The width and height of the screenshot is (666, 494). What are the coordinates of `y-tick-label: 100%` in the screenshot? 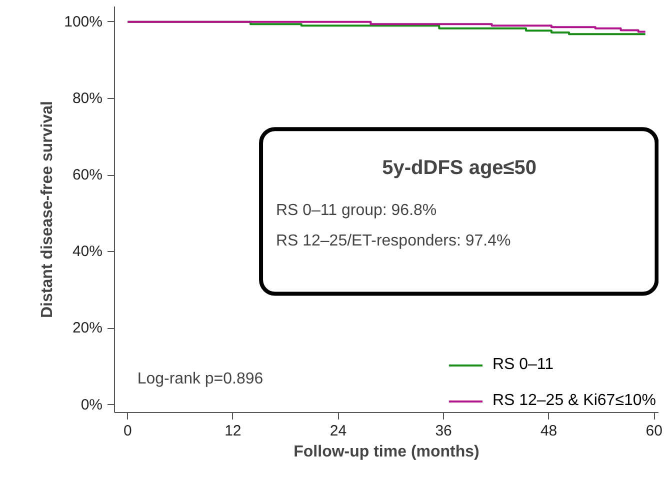 It's located at (83, 21).